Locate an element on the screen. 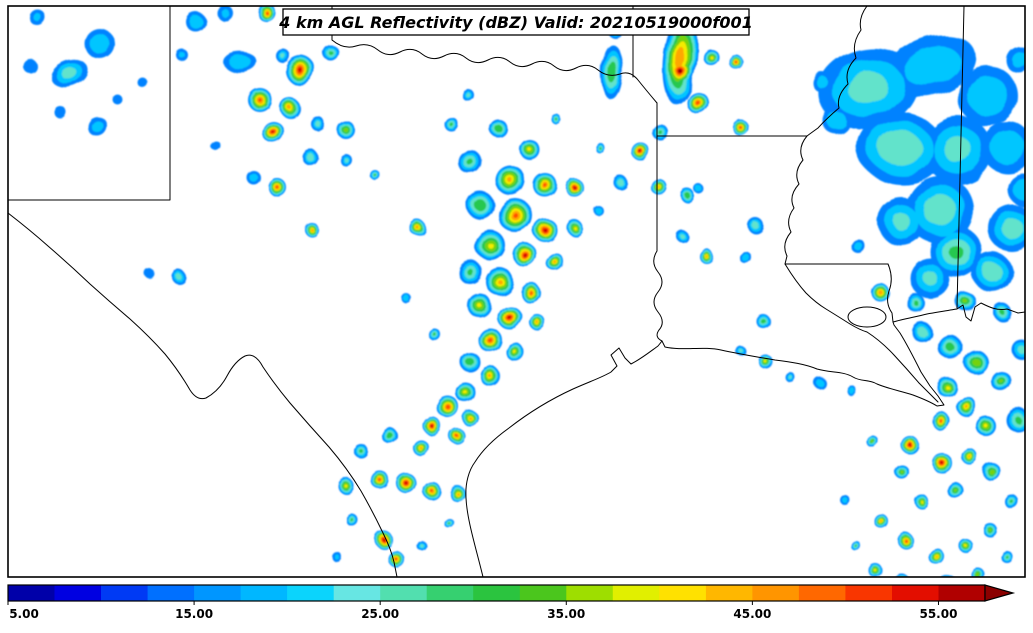 The image size is (1033, 633). colorbar-arrow is located at coordinates (1000, 593).